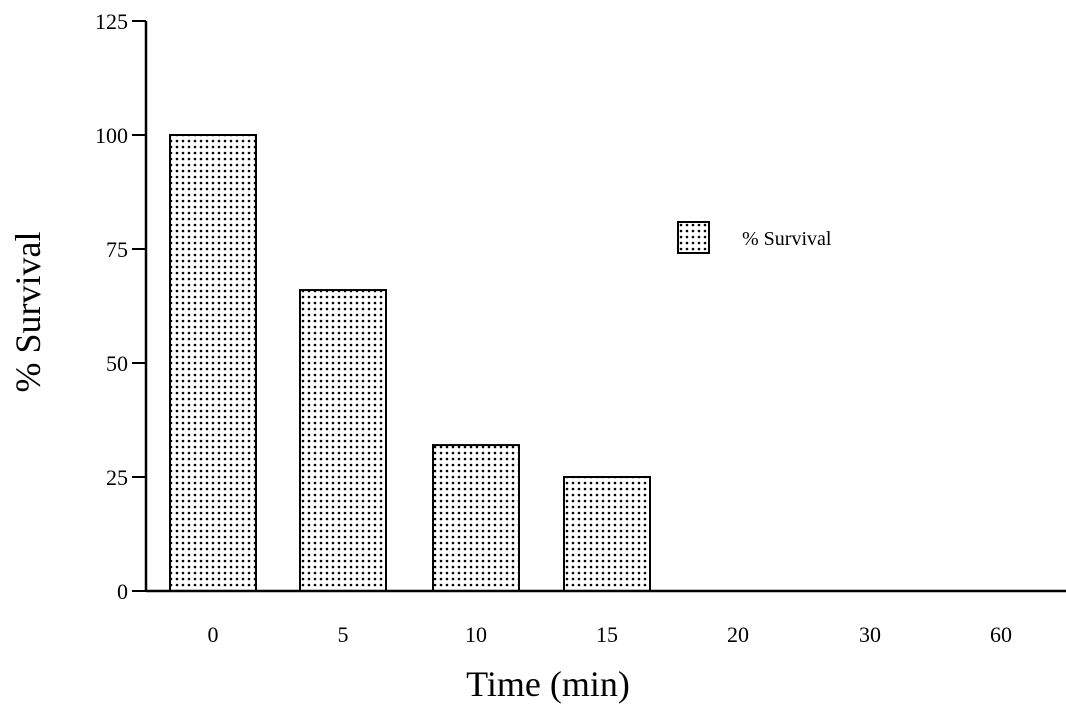  I want to click on x-axis-title: Time (min), so click(548, 684).